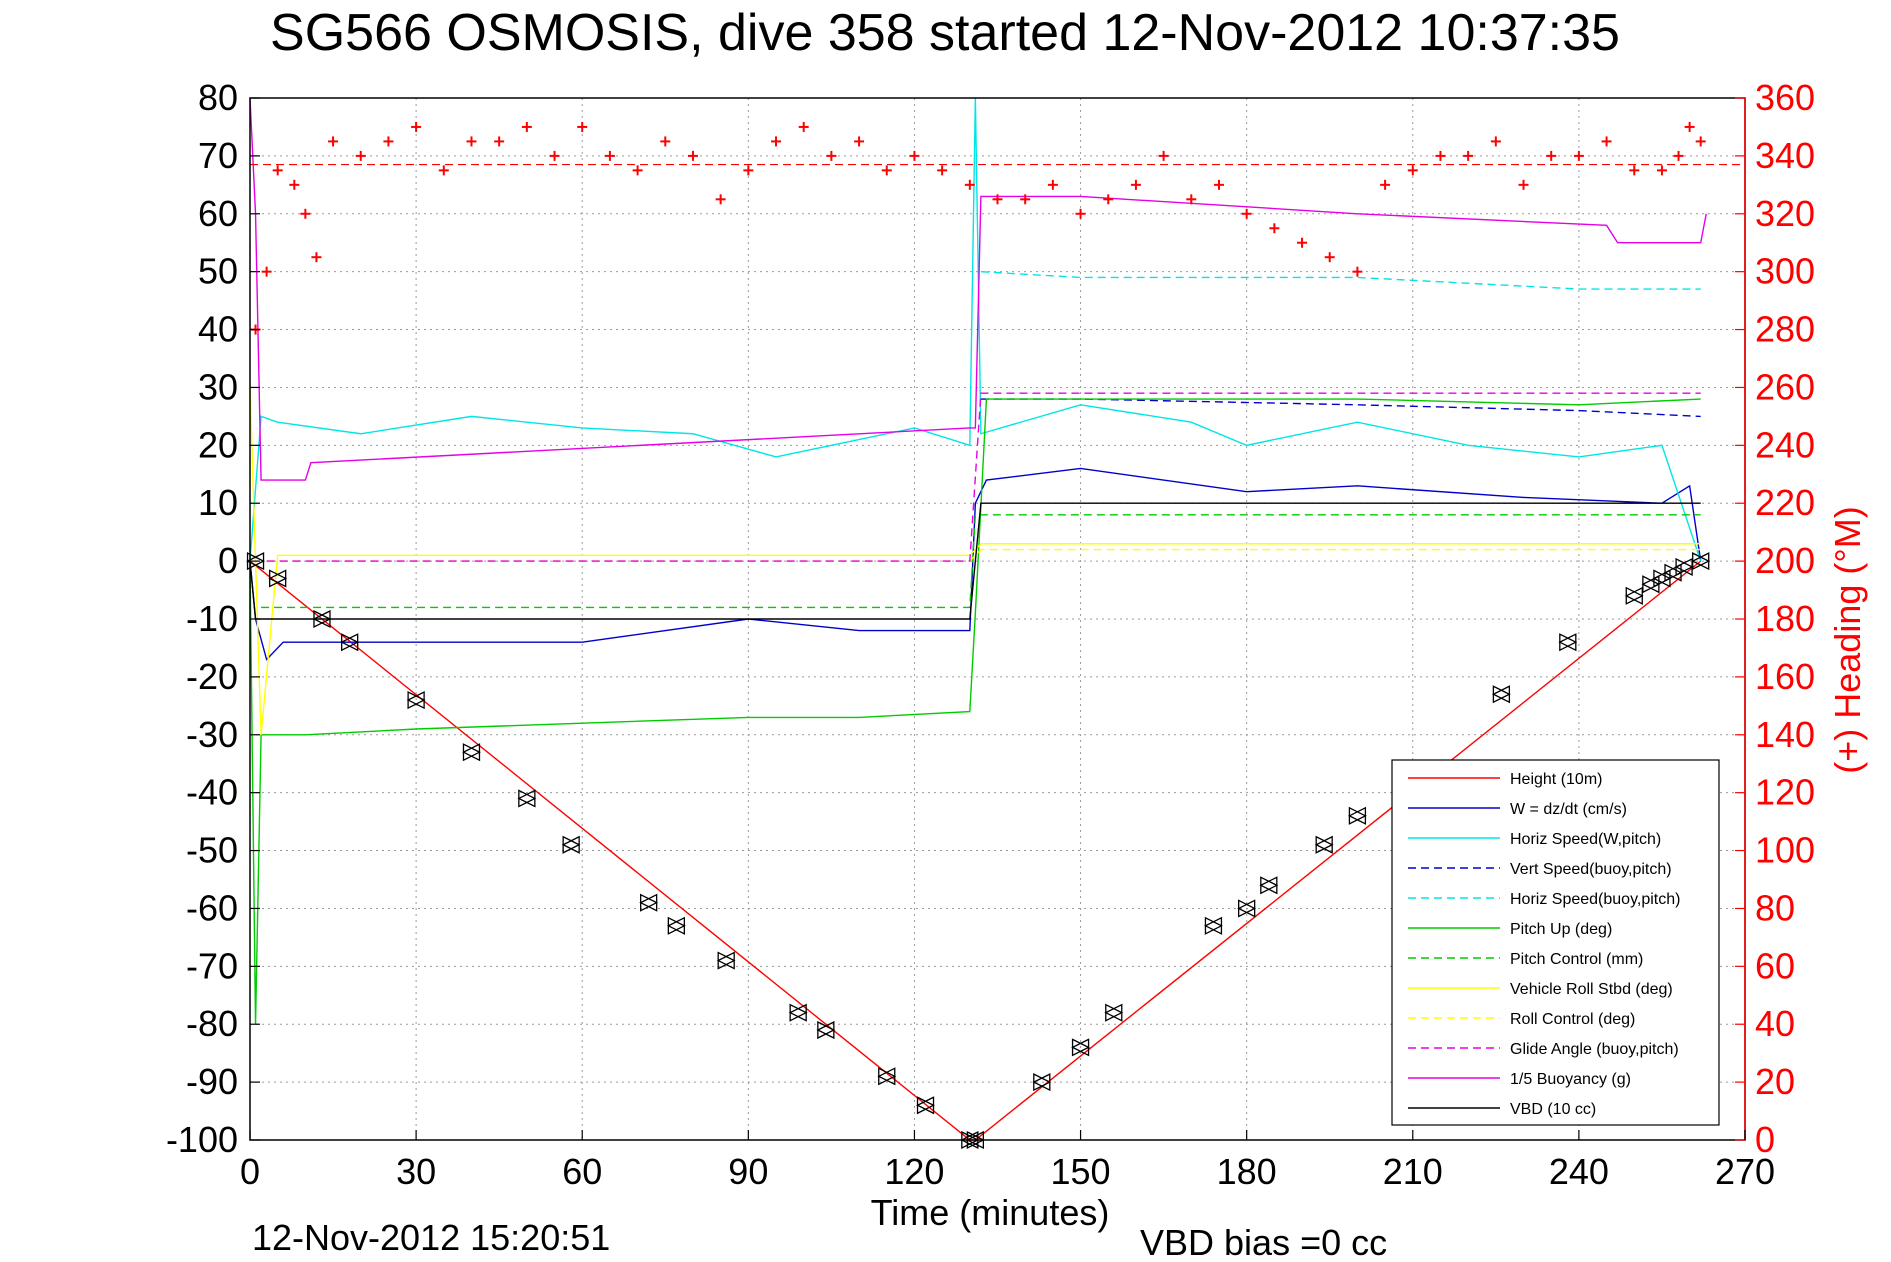 The image size is (1891, 1262). Describe the element at coordinates (416, 1171) in the screenshot. I see `x-tick-label: 30` at that location.